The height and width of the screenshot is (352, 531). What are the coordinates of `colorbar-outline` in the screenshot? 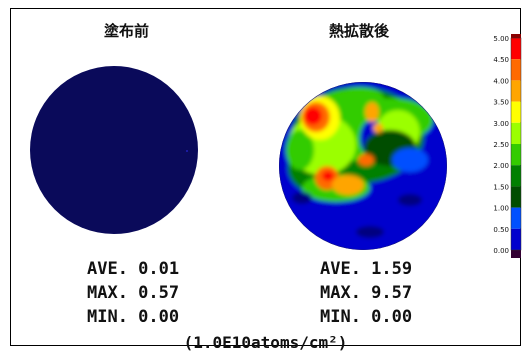 It's located at (516, 144).